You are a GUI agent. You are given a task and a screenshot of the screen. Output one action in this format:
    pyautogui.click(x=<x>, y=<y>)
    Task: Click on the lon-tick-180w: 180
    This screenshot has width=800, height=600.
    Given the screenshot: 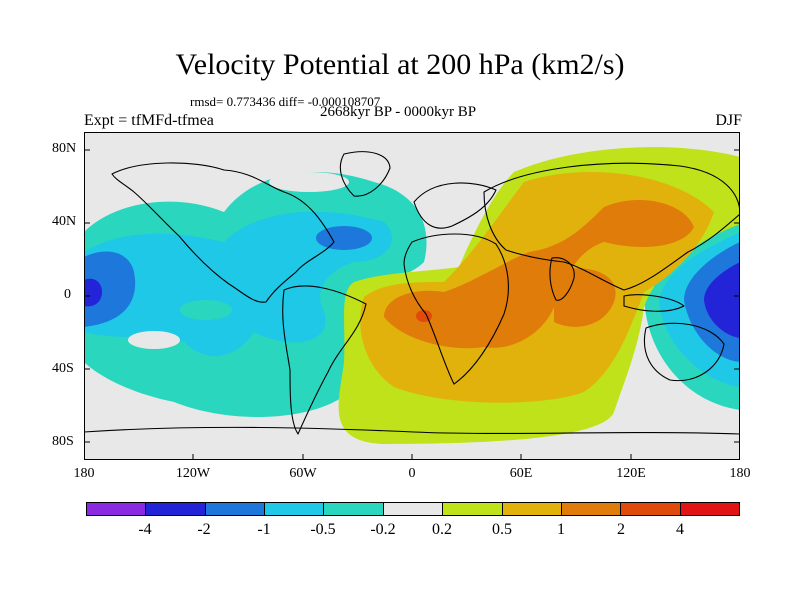 What is the action you would take?
    pyautogui.click(x=84, y=473)
    